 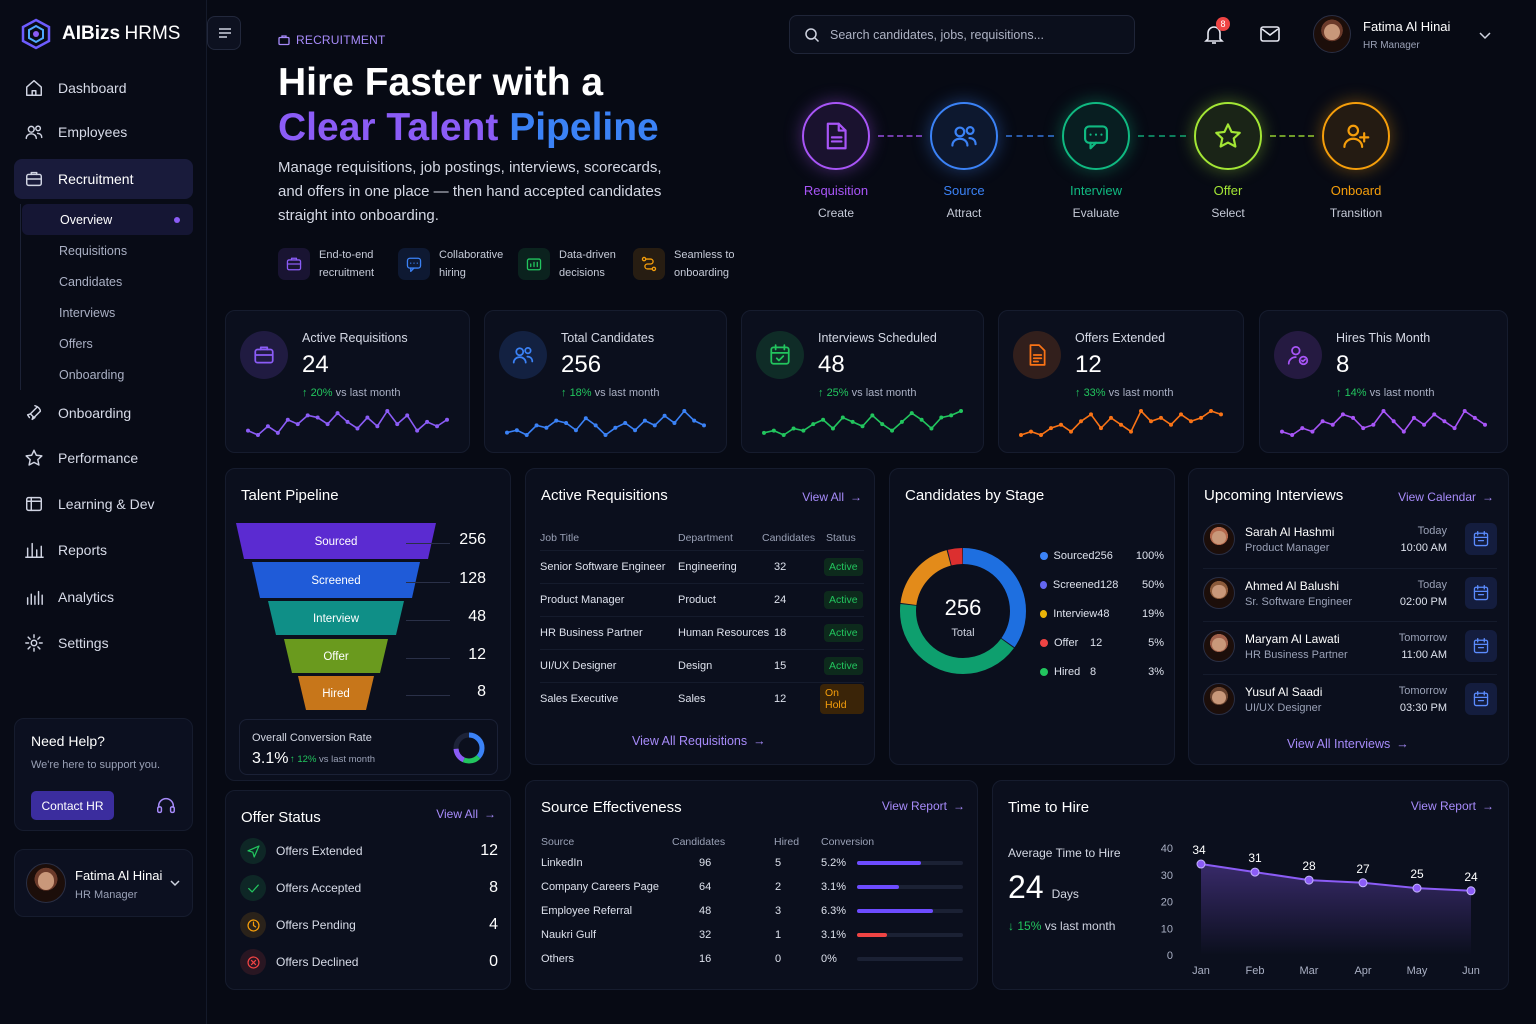 I want to click on subnav-item-requisitions: Requisitions, so click(x=93, y=250).